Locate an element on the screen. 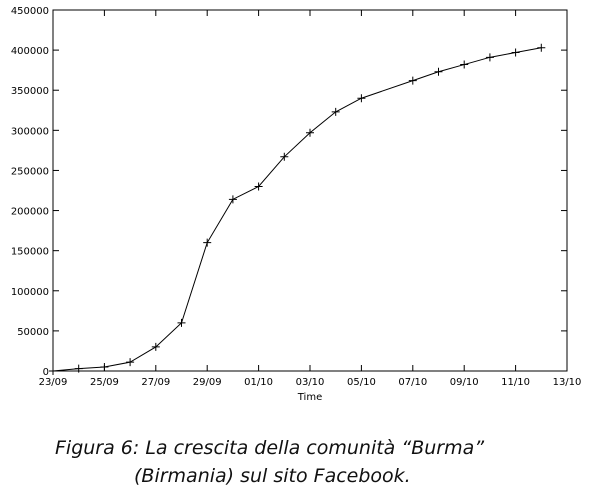 This screenshot has width=592, height=498. y-tick-label: 250000 is located at coordinates (30, 171).